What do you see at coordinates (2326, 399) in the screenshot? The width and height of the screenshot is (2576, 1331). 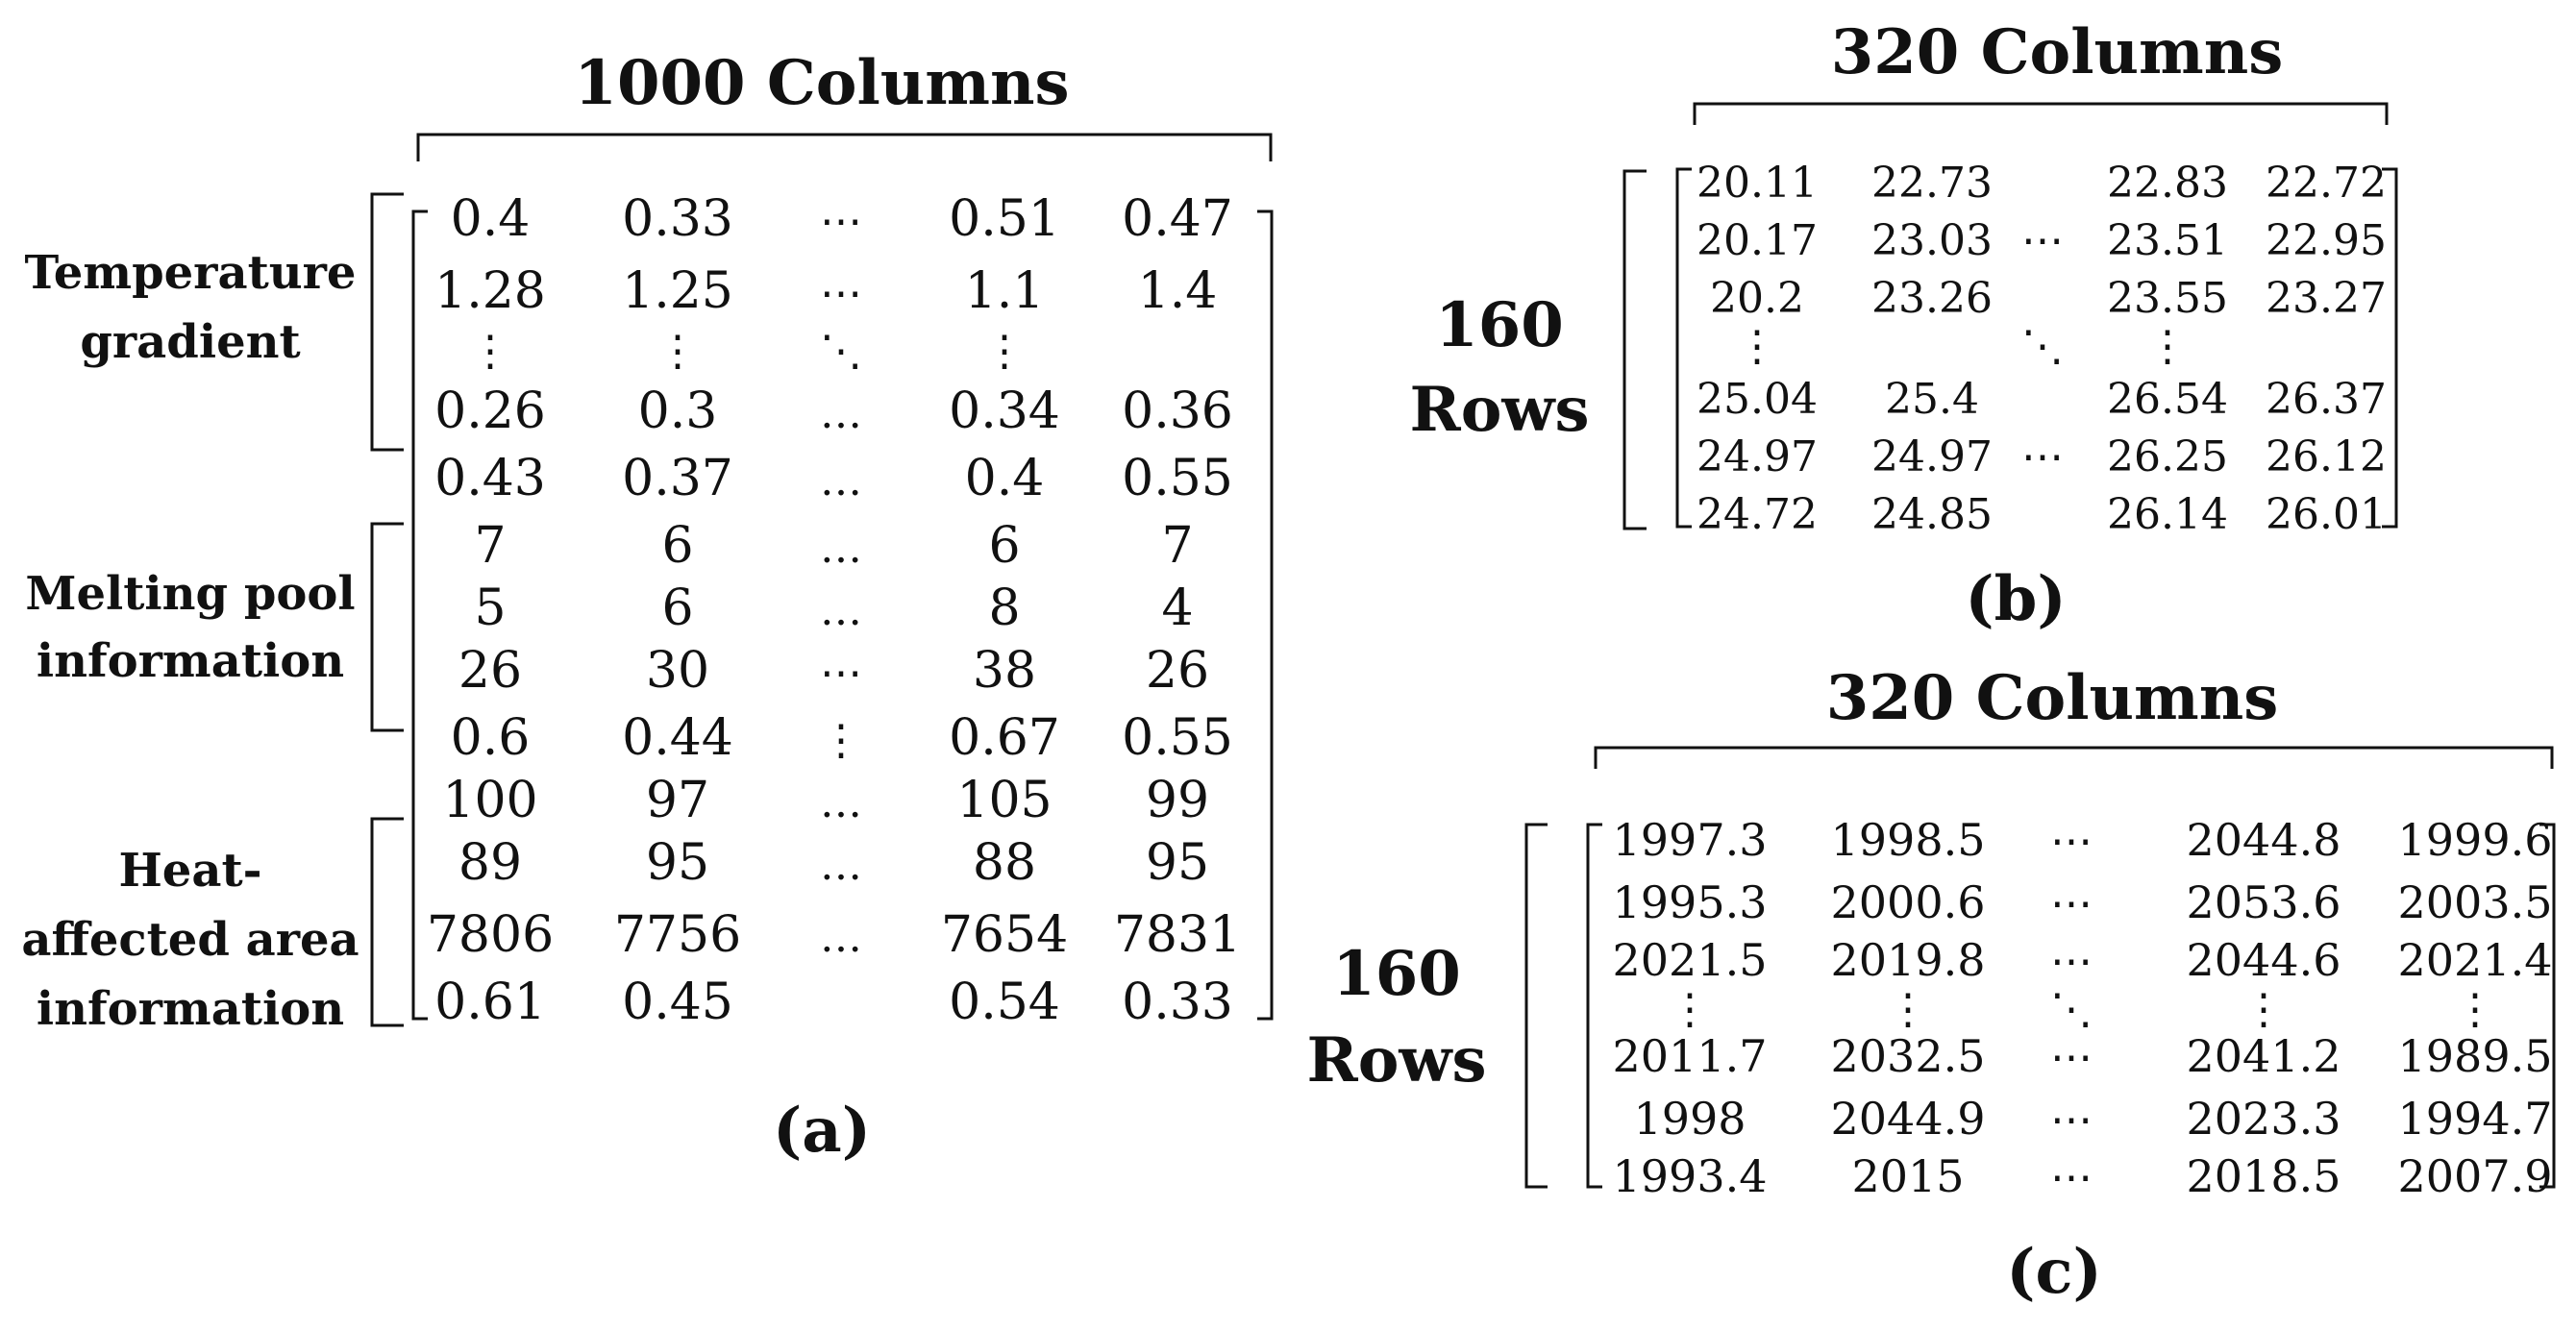 I see `panel-b-cell-r4-c4: 26.37` at bounding box center [2326, 399].